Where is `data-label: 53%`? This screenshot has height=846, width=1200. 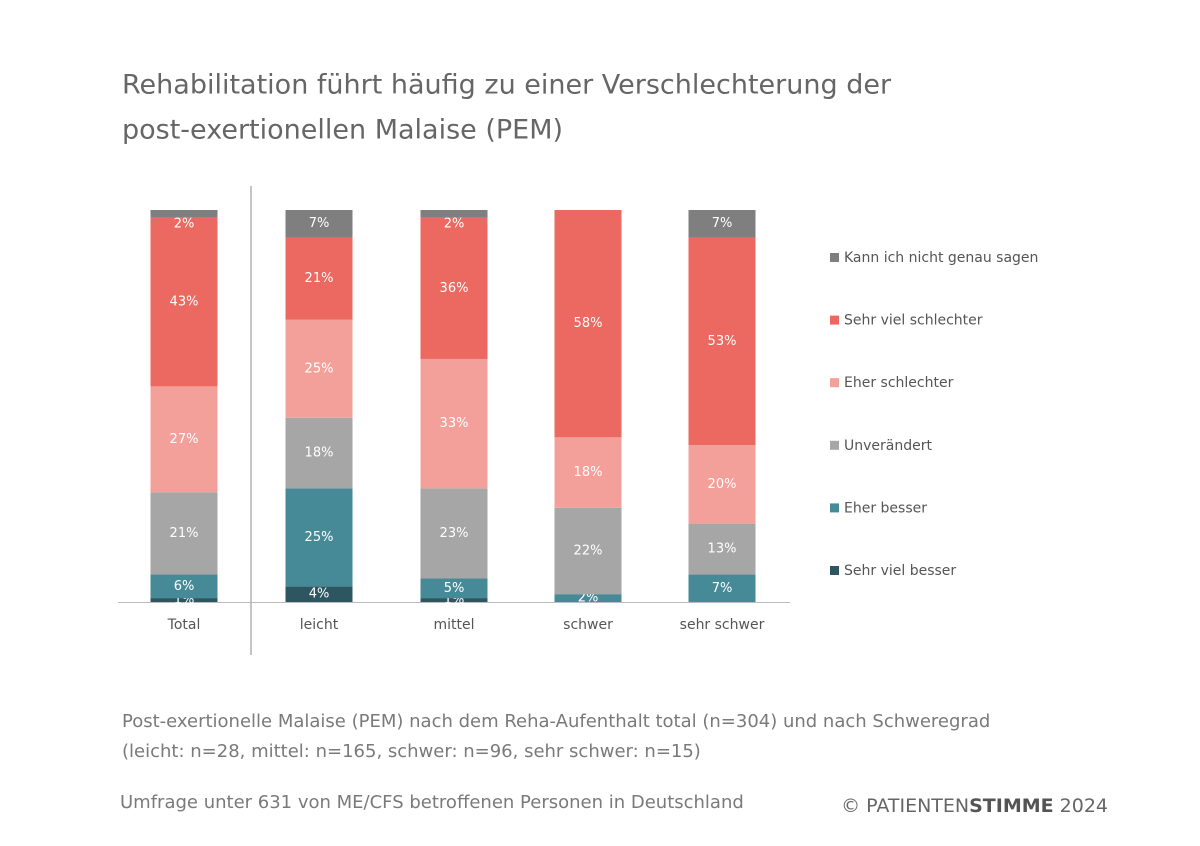
data-label: 53% is located at coordinates (722, 341).